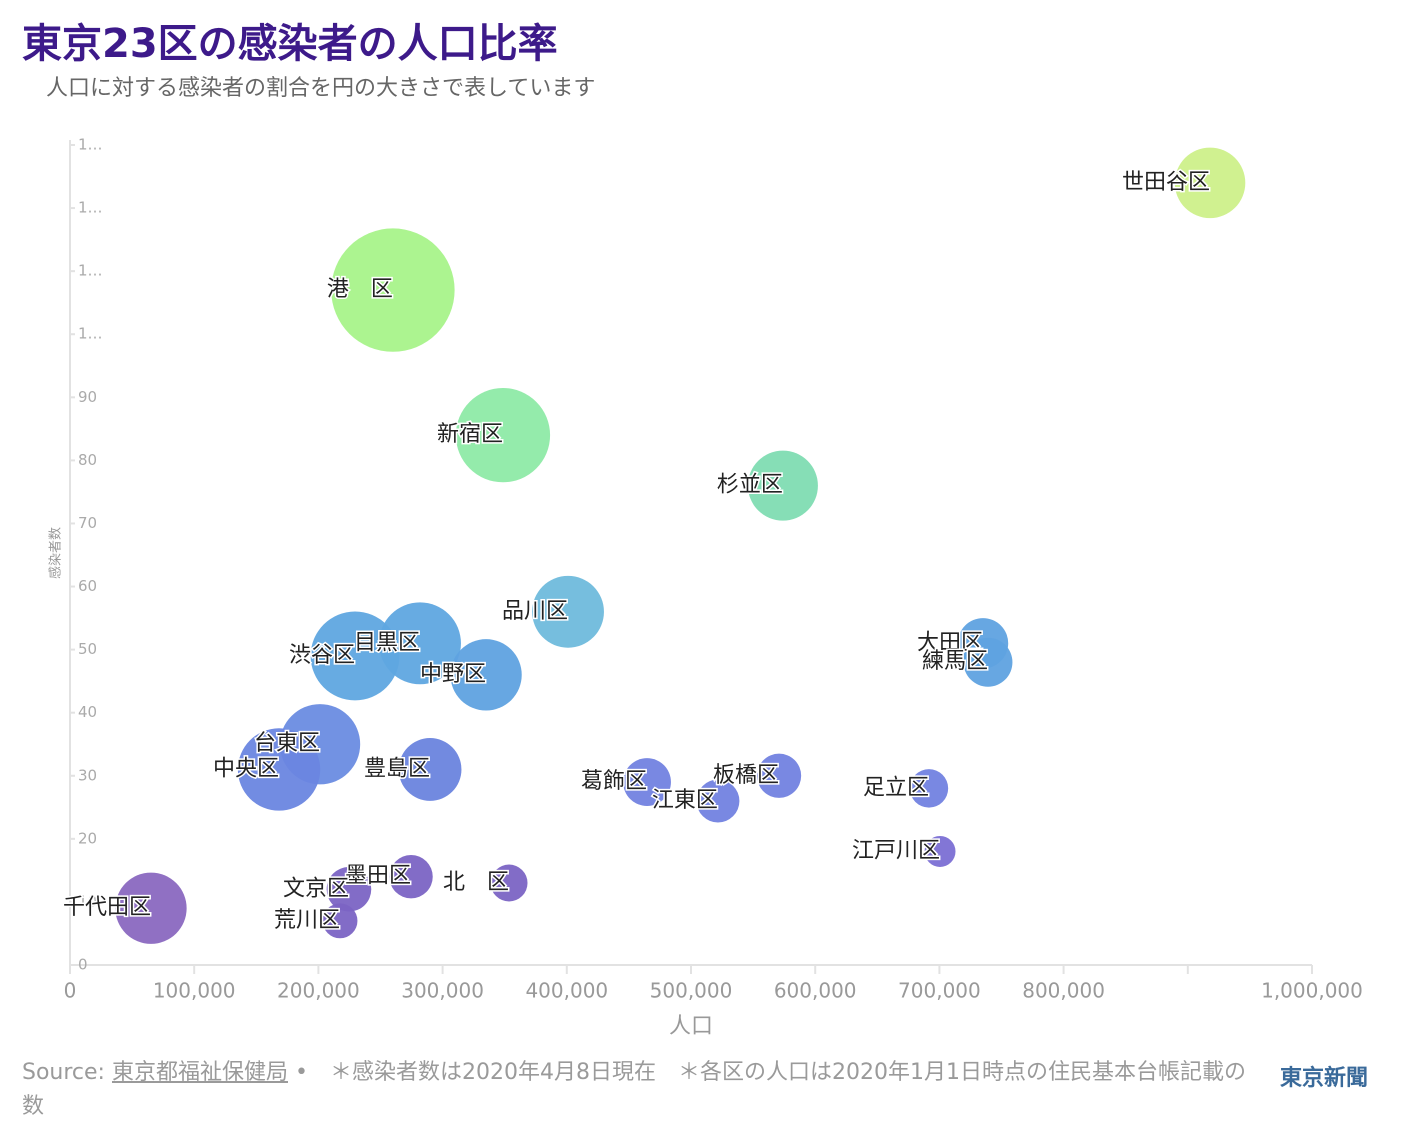  I want to click on bubble-label: 大田区, so click(950, 642).